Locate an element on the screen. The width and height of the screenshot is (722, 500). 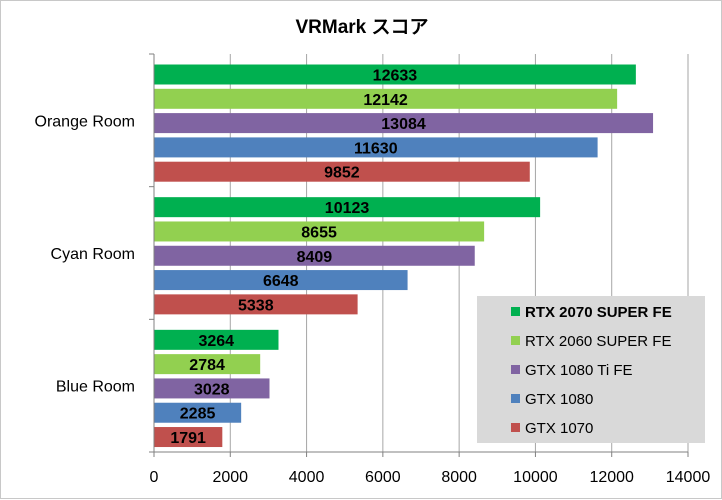
data-label: 9852 is located at coordinates (342, 173).